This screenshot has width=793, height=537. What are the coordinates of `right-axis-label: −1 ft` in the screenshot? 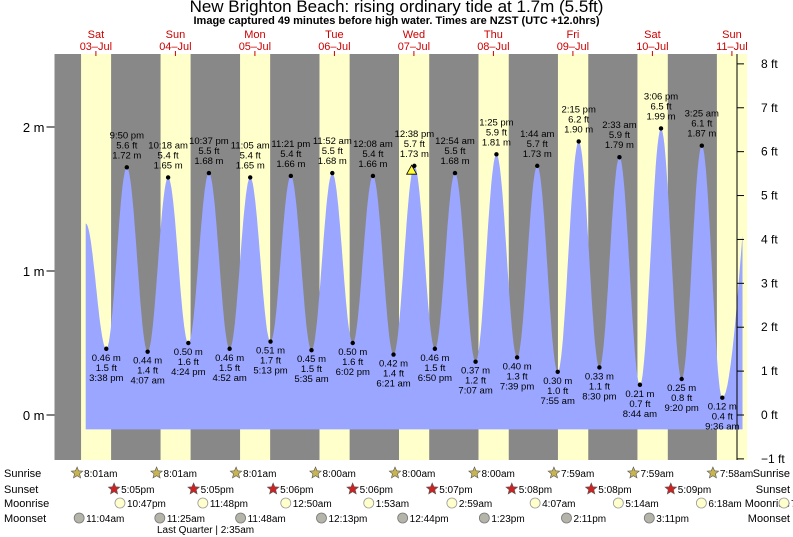 It's located at (773, 459).